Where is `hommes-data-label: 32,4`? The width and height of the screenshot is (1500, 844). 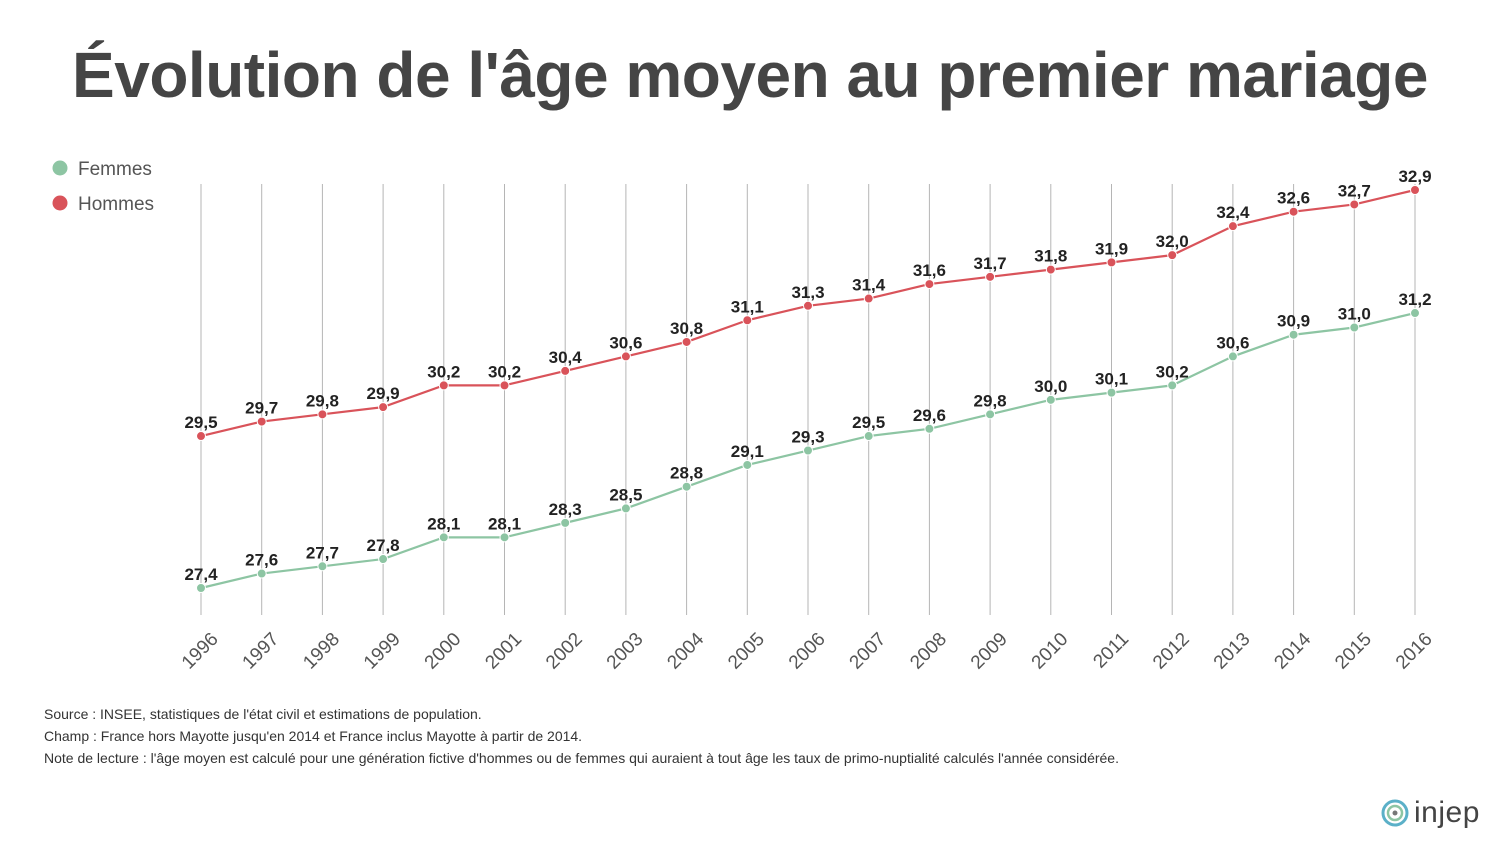 hommes-data-label: 32,4 is located at coordinates (1233, 212).